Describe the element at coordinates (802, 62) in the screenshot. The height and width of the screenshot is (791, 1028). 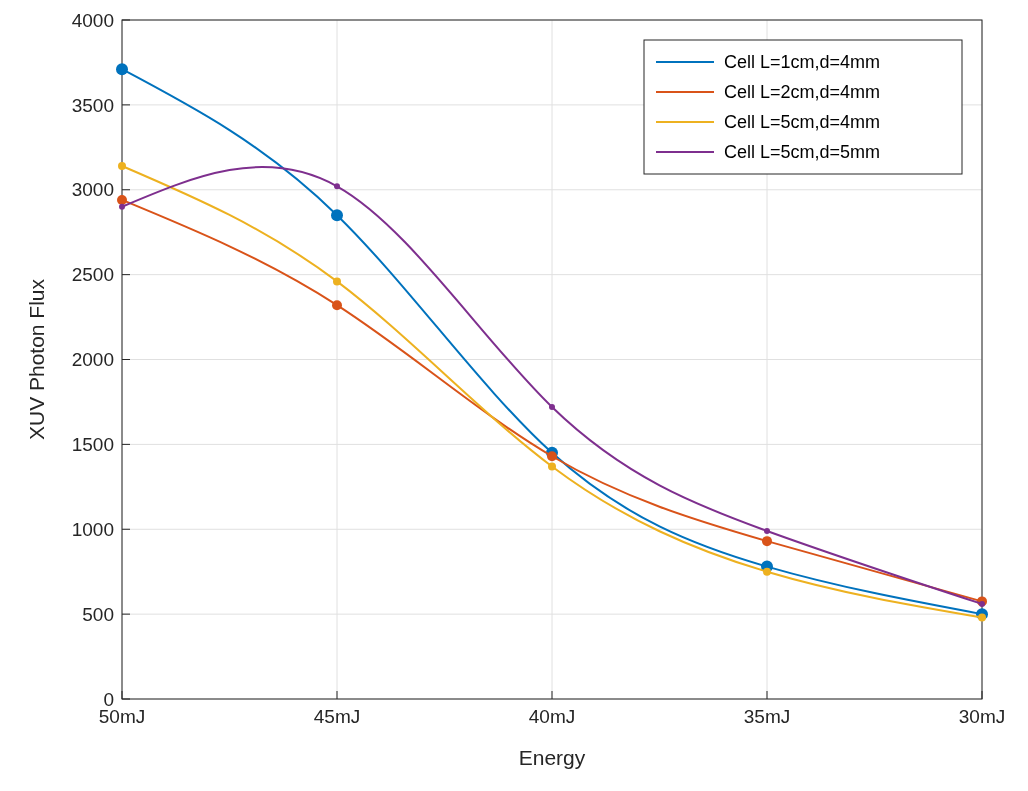
I see `legend-label: Cell L=1cm,d=4mm` at that location.